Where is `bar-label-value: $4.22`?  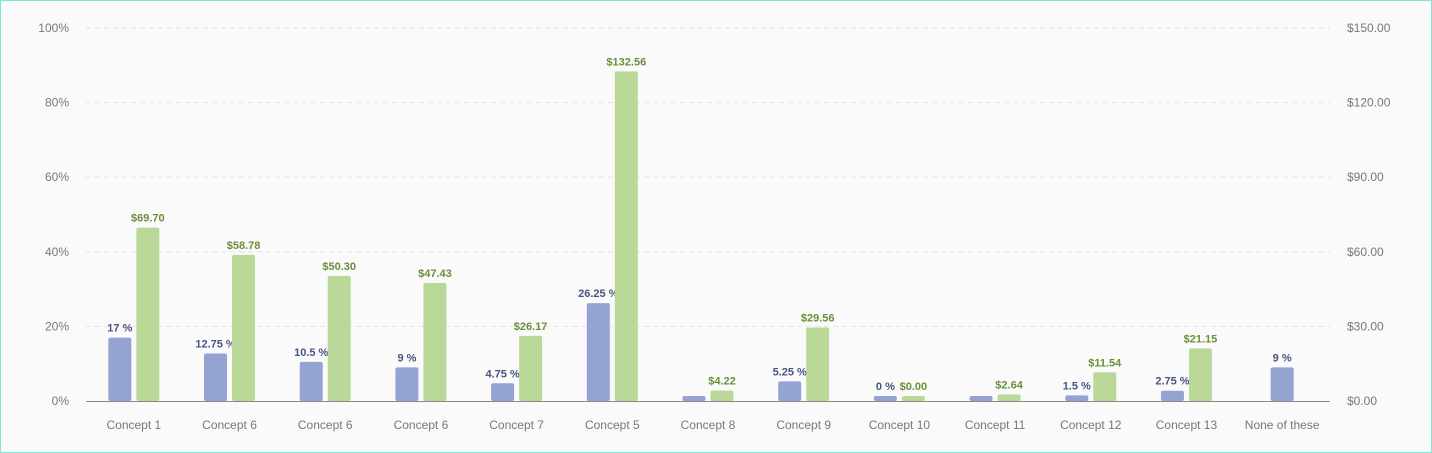 bar-label-value: $4.22 is located at coordinates (722, 382).